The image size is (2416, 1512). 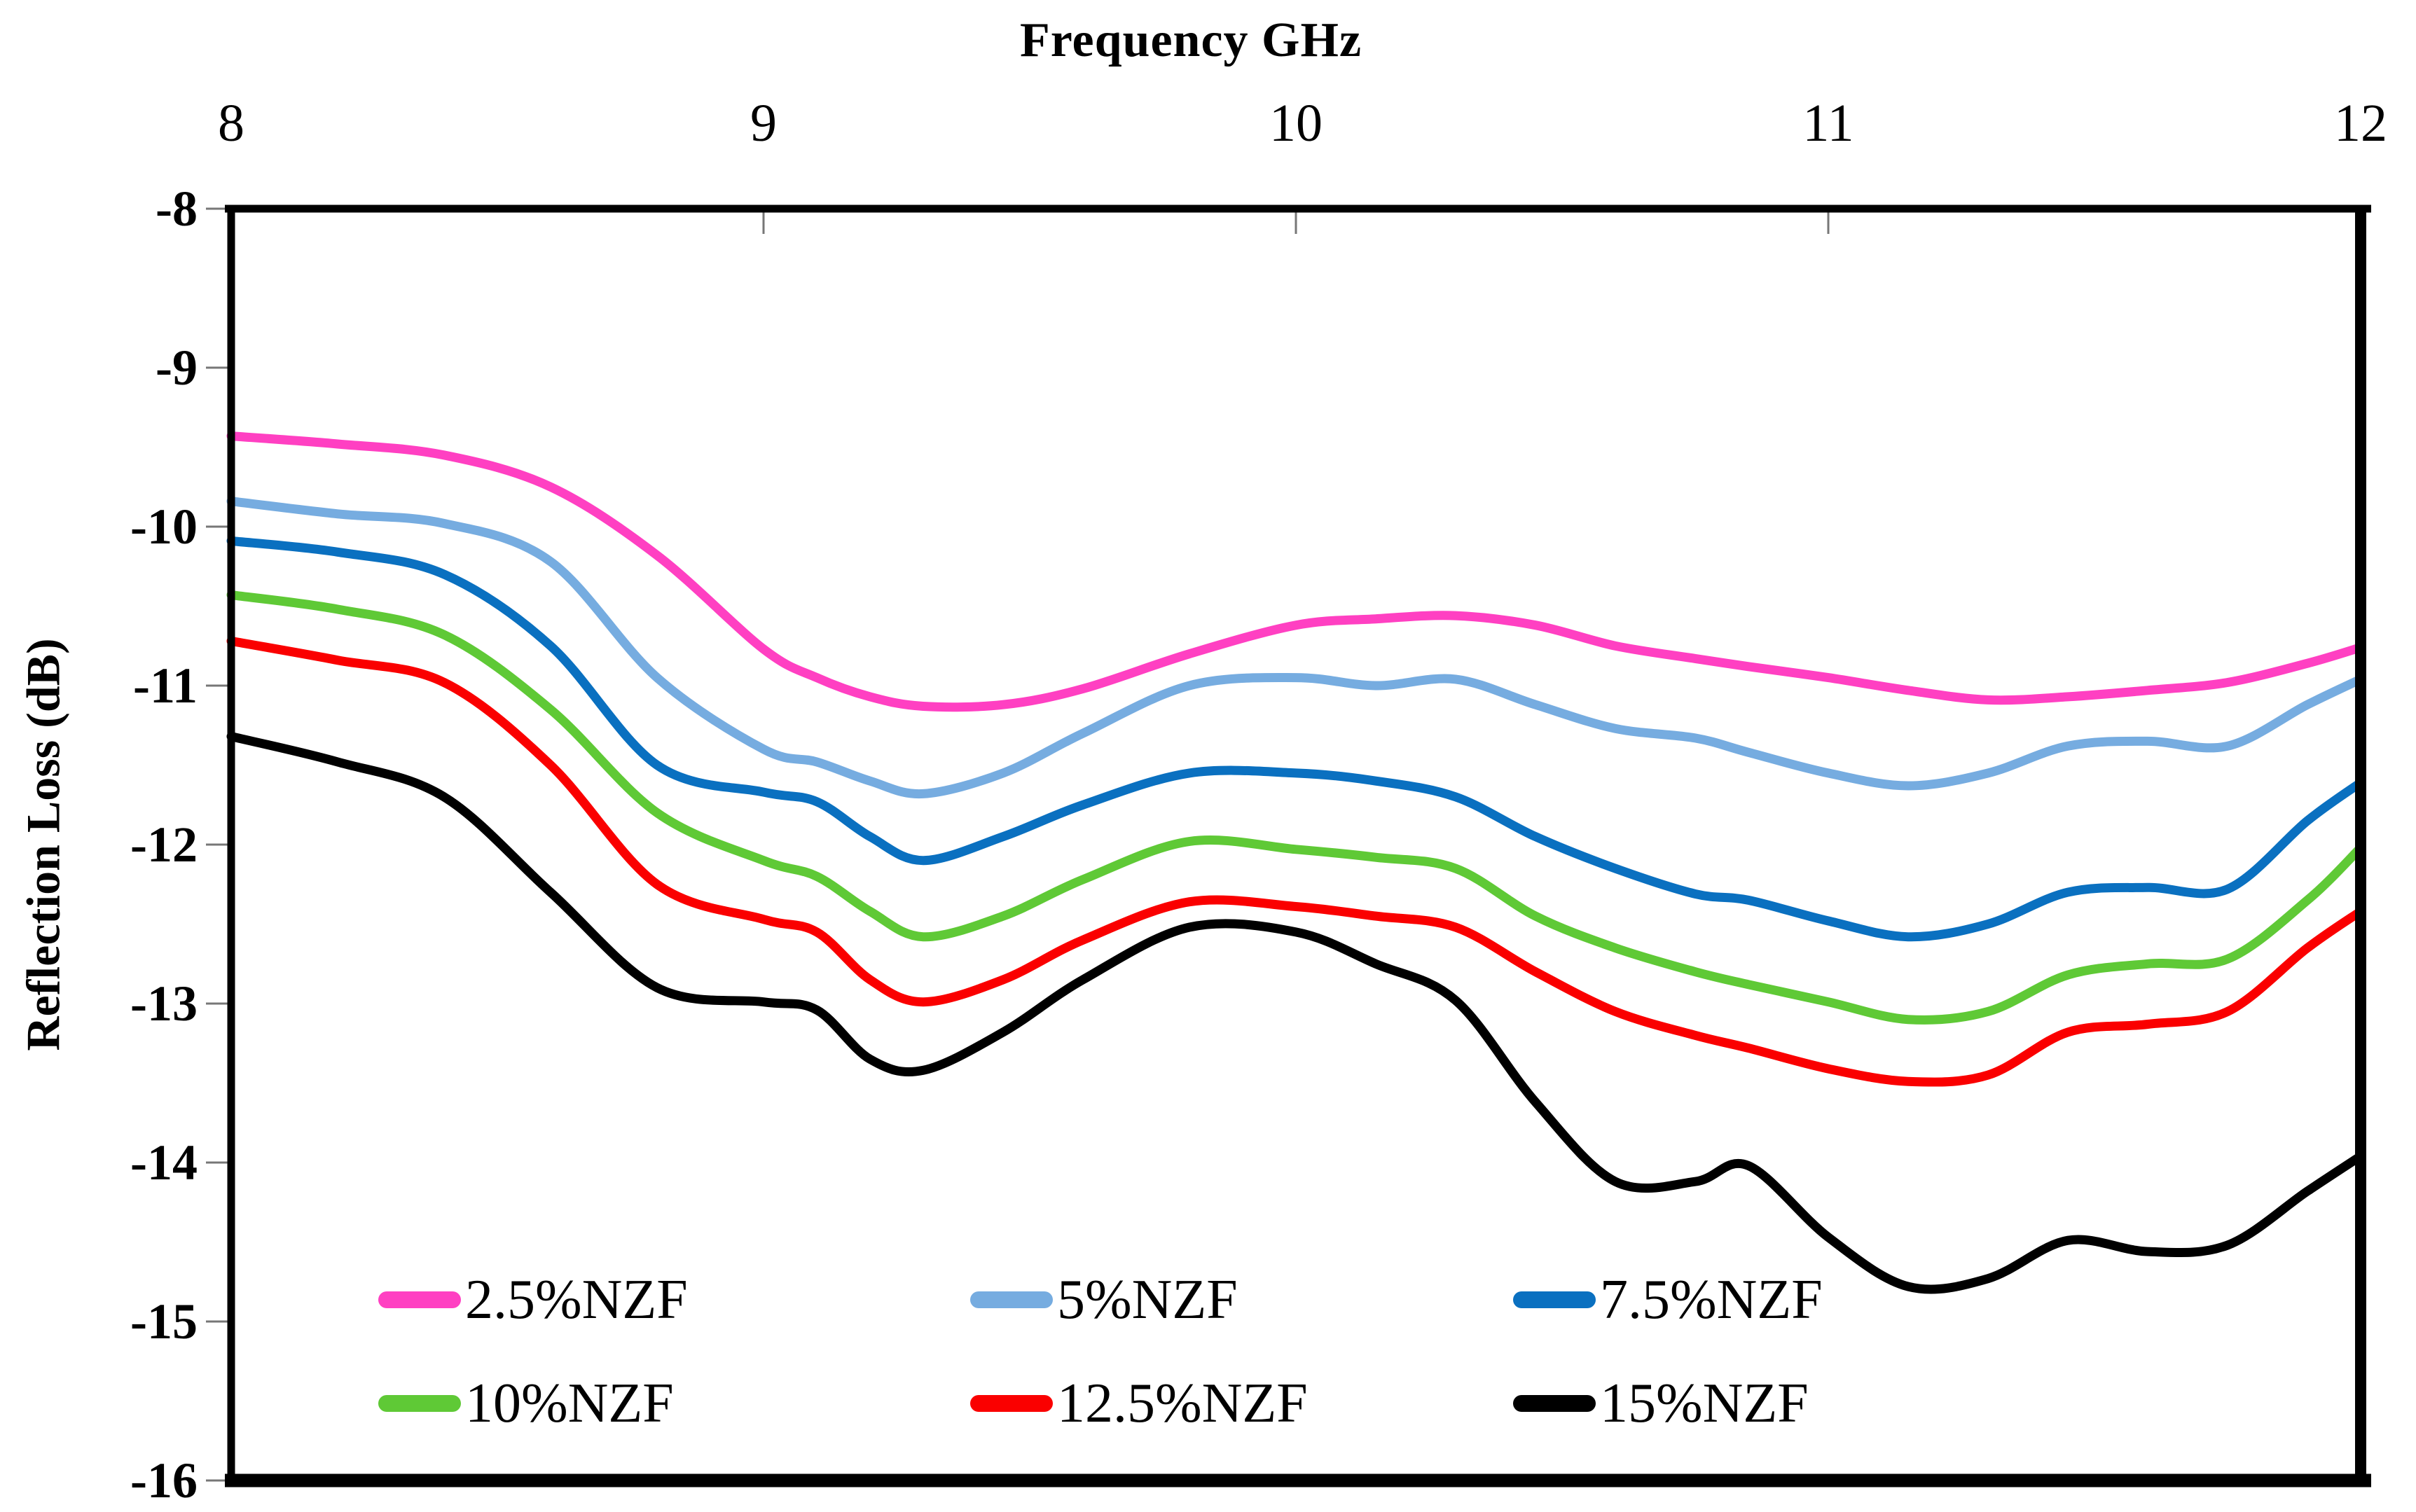 What do you see at coordinates (763, 123) in the screenshot?
I see `x-tick-label: 9` at bounding box center [763, 123].